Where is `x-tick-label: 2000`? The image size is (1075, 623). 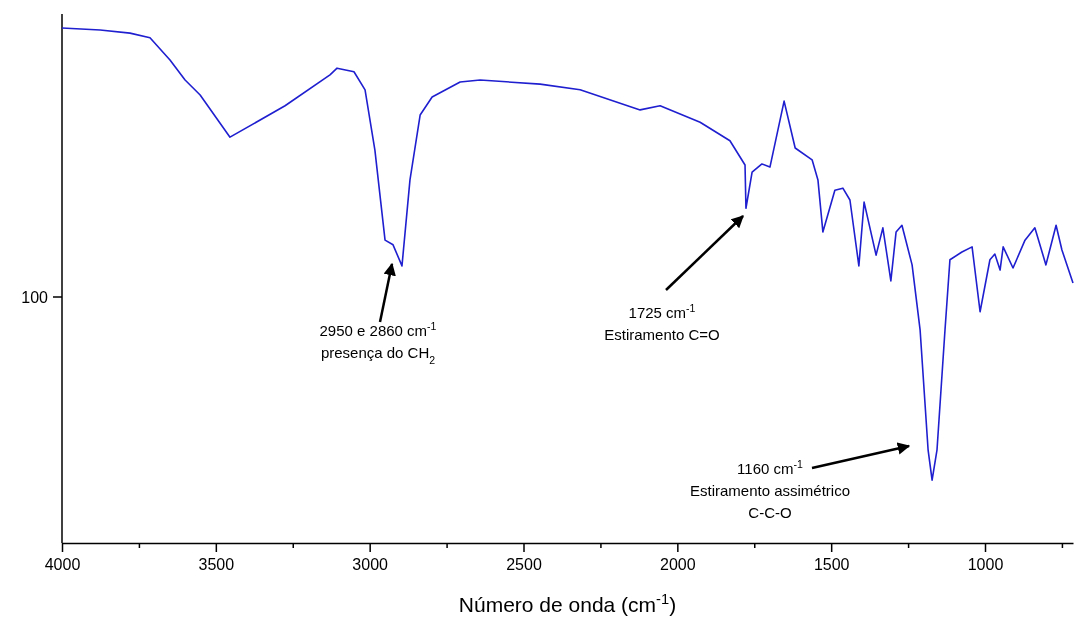 x-tick-label: 2000 is located at coordinates (678, 564).